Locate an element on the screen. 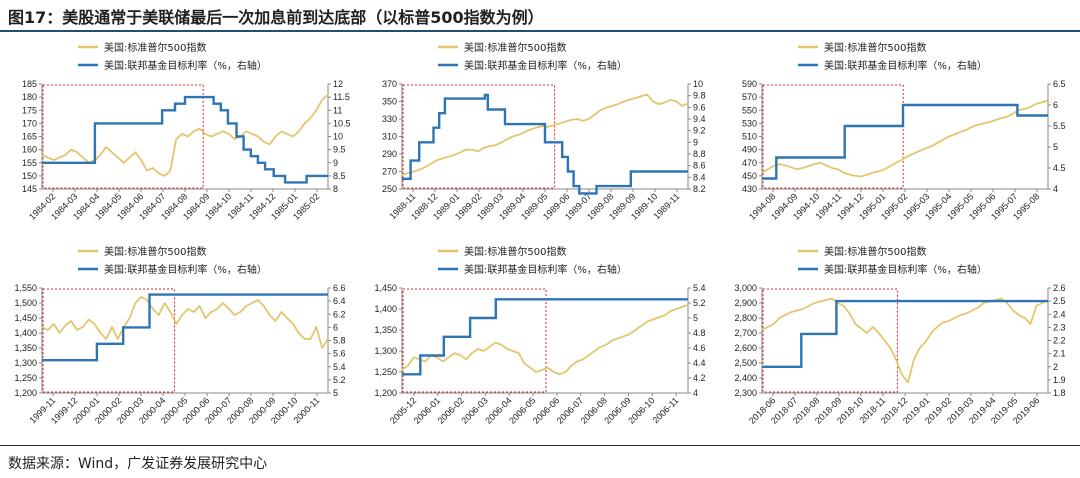 This screenshot has width=1080, height=478. y-tick-label-left: 250 is located at coordinates (389, 189).